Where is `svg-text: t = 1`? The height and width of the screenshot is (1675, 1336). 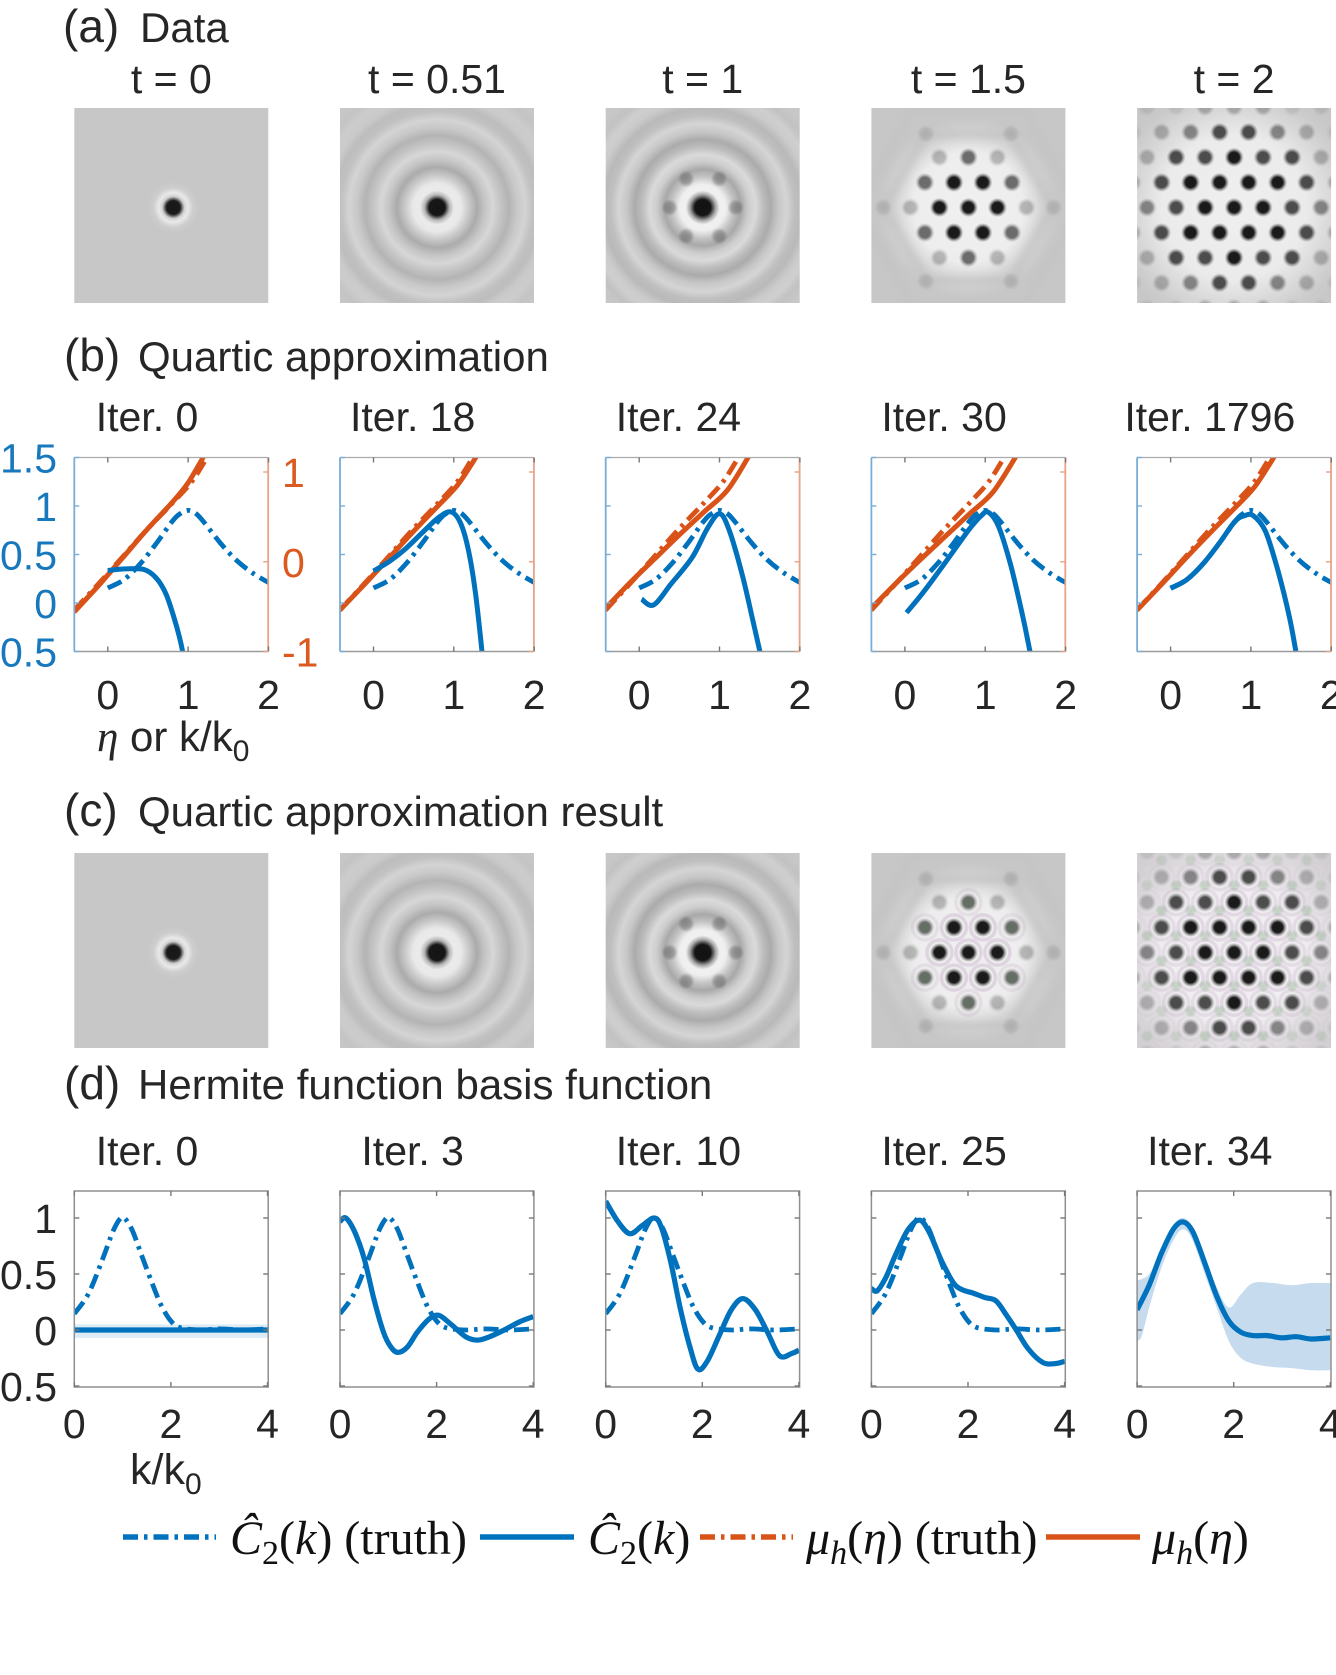
svg-text: t = 1 is located at coordinates (702, 79).